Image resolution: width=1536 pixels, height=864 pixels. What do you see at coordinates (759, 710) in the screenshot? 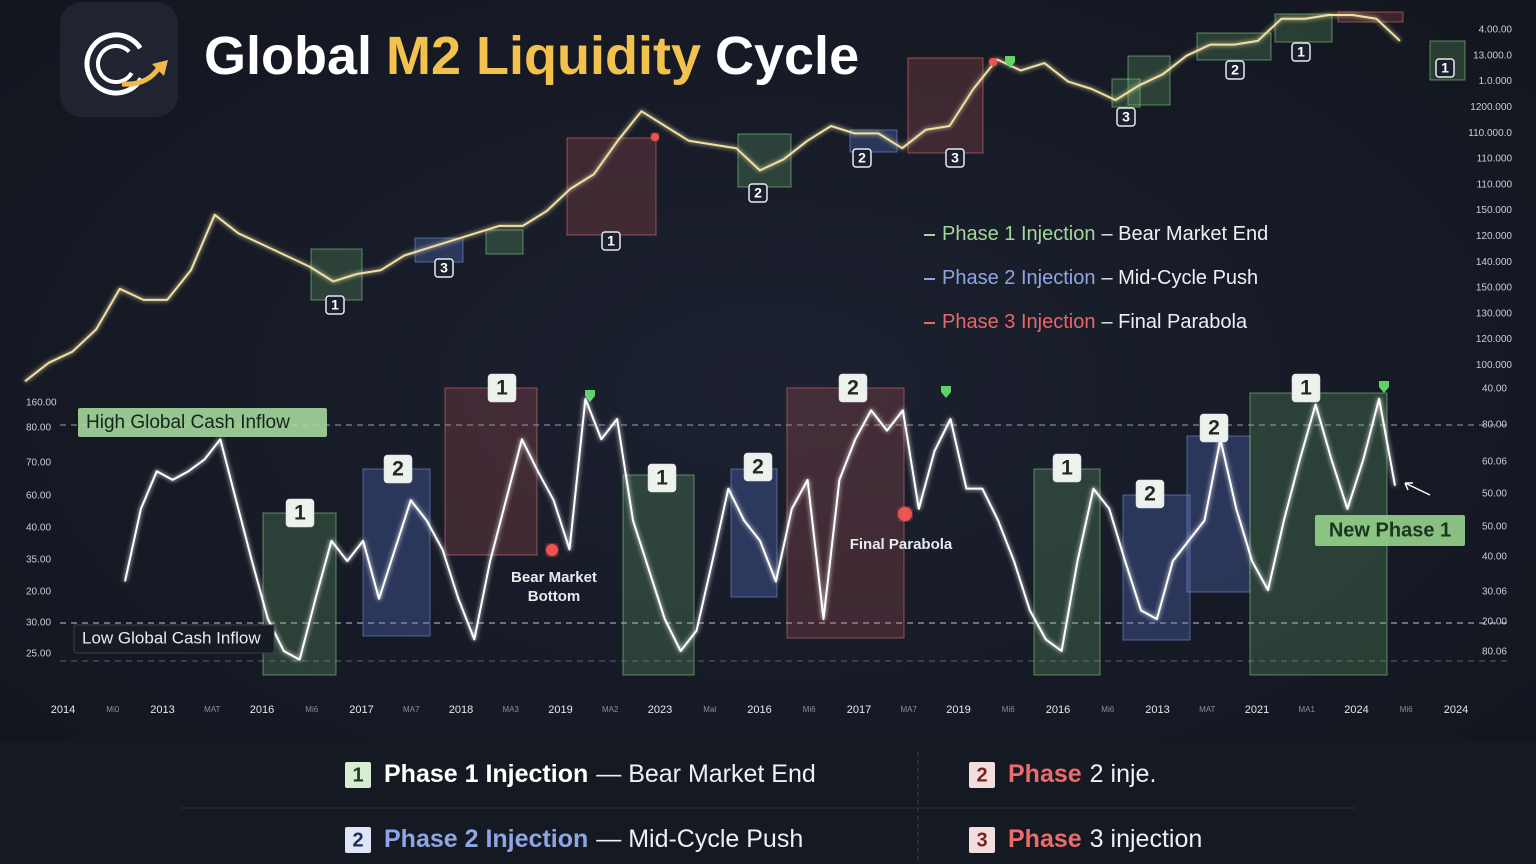
I see `x-axis-label: 2016` at bounding box center [759, 710].